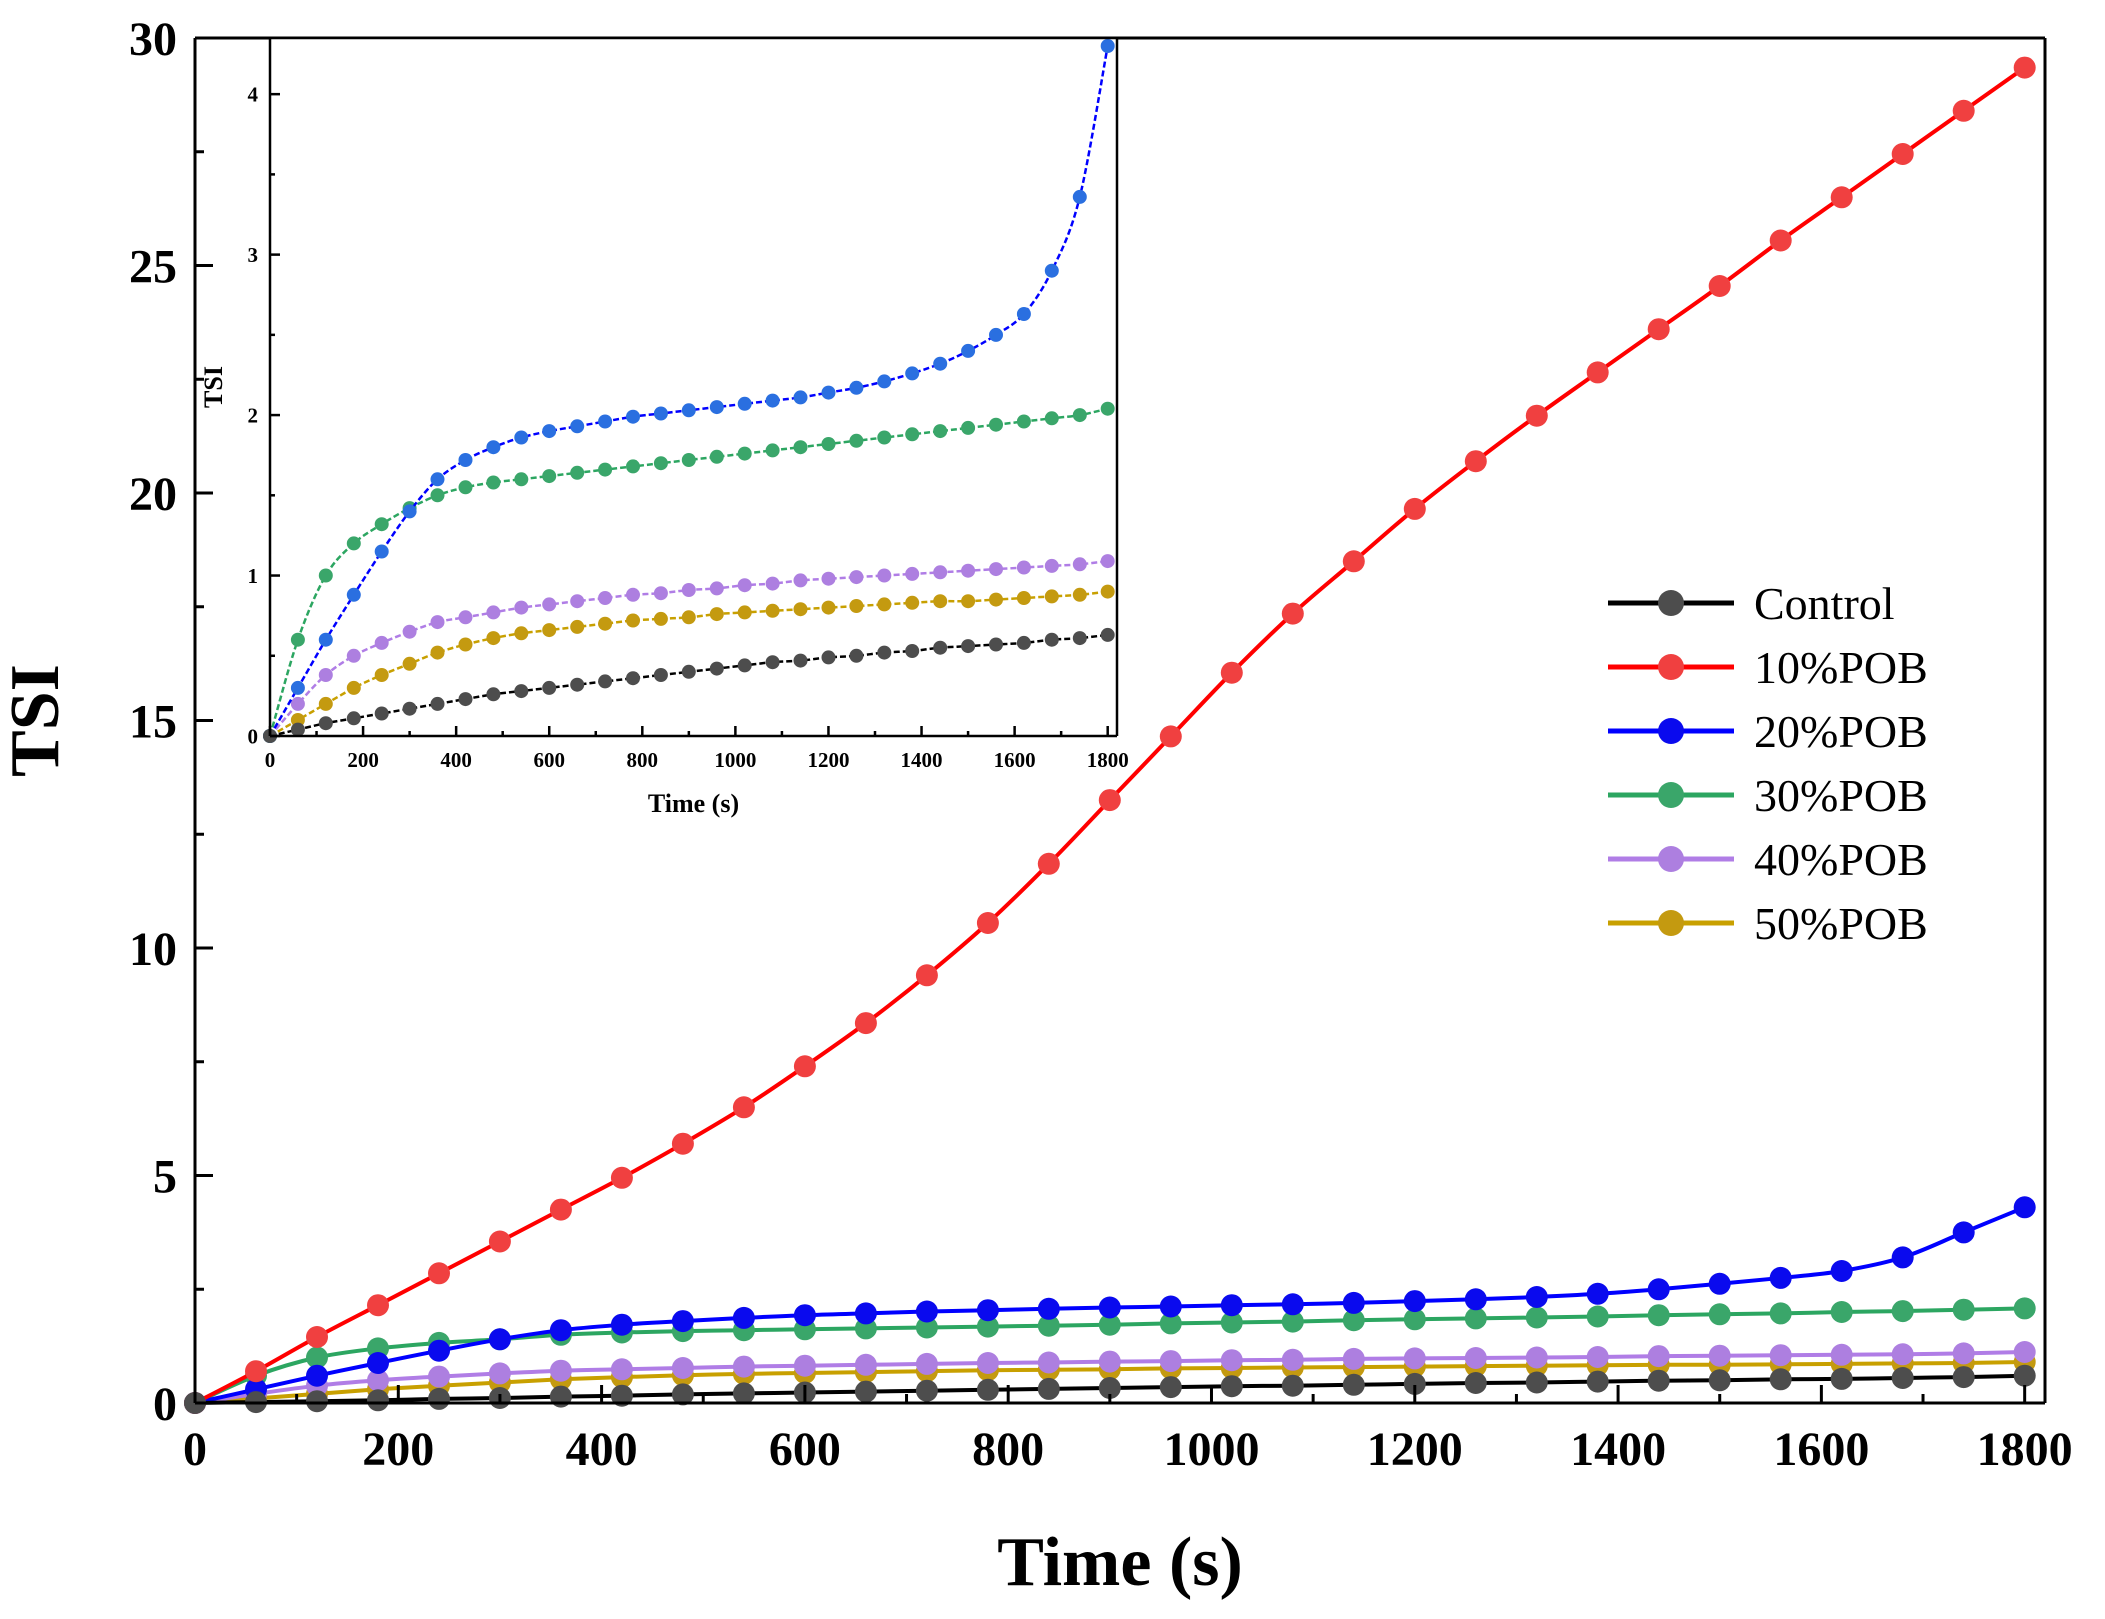 The width and height of the screenshot is (2105, 1619). Describe the element at coordinates (213, 387) in the screenshot. I see `inset-y-axis-title: TSI` at that location.